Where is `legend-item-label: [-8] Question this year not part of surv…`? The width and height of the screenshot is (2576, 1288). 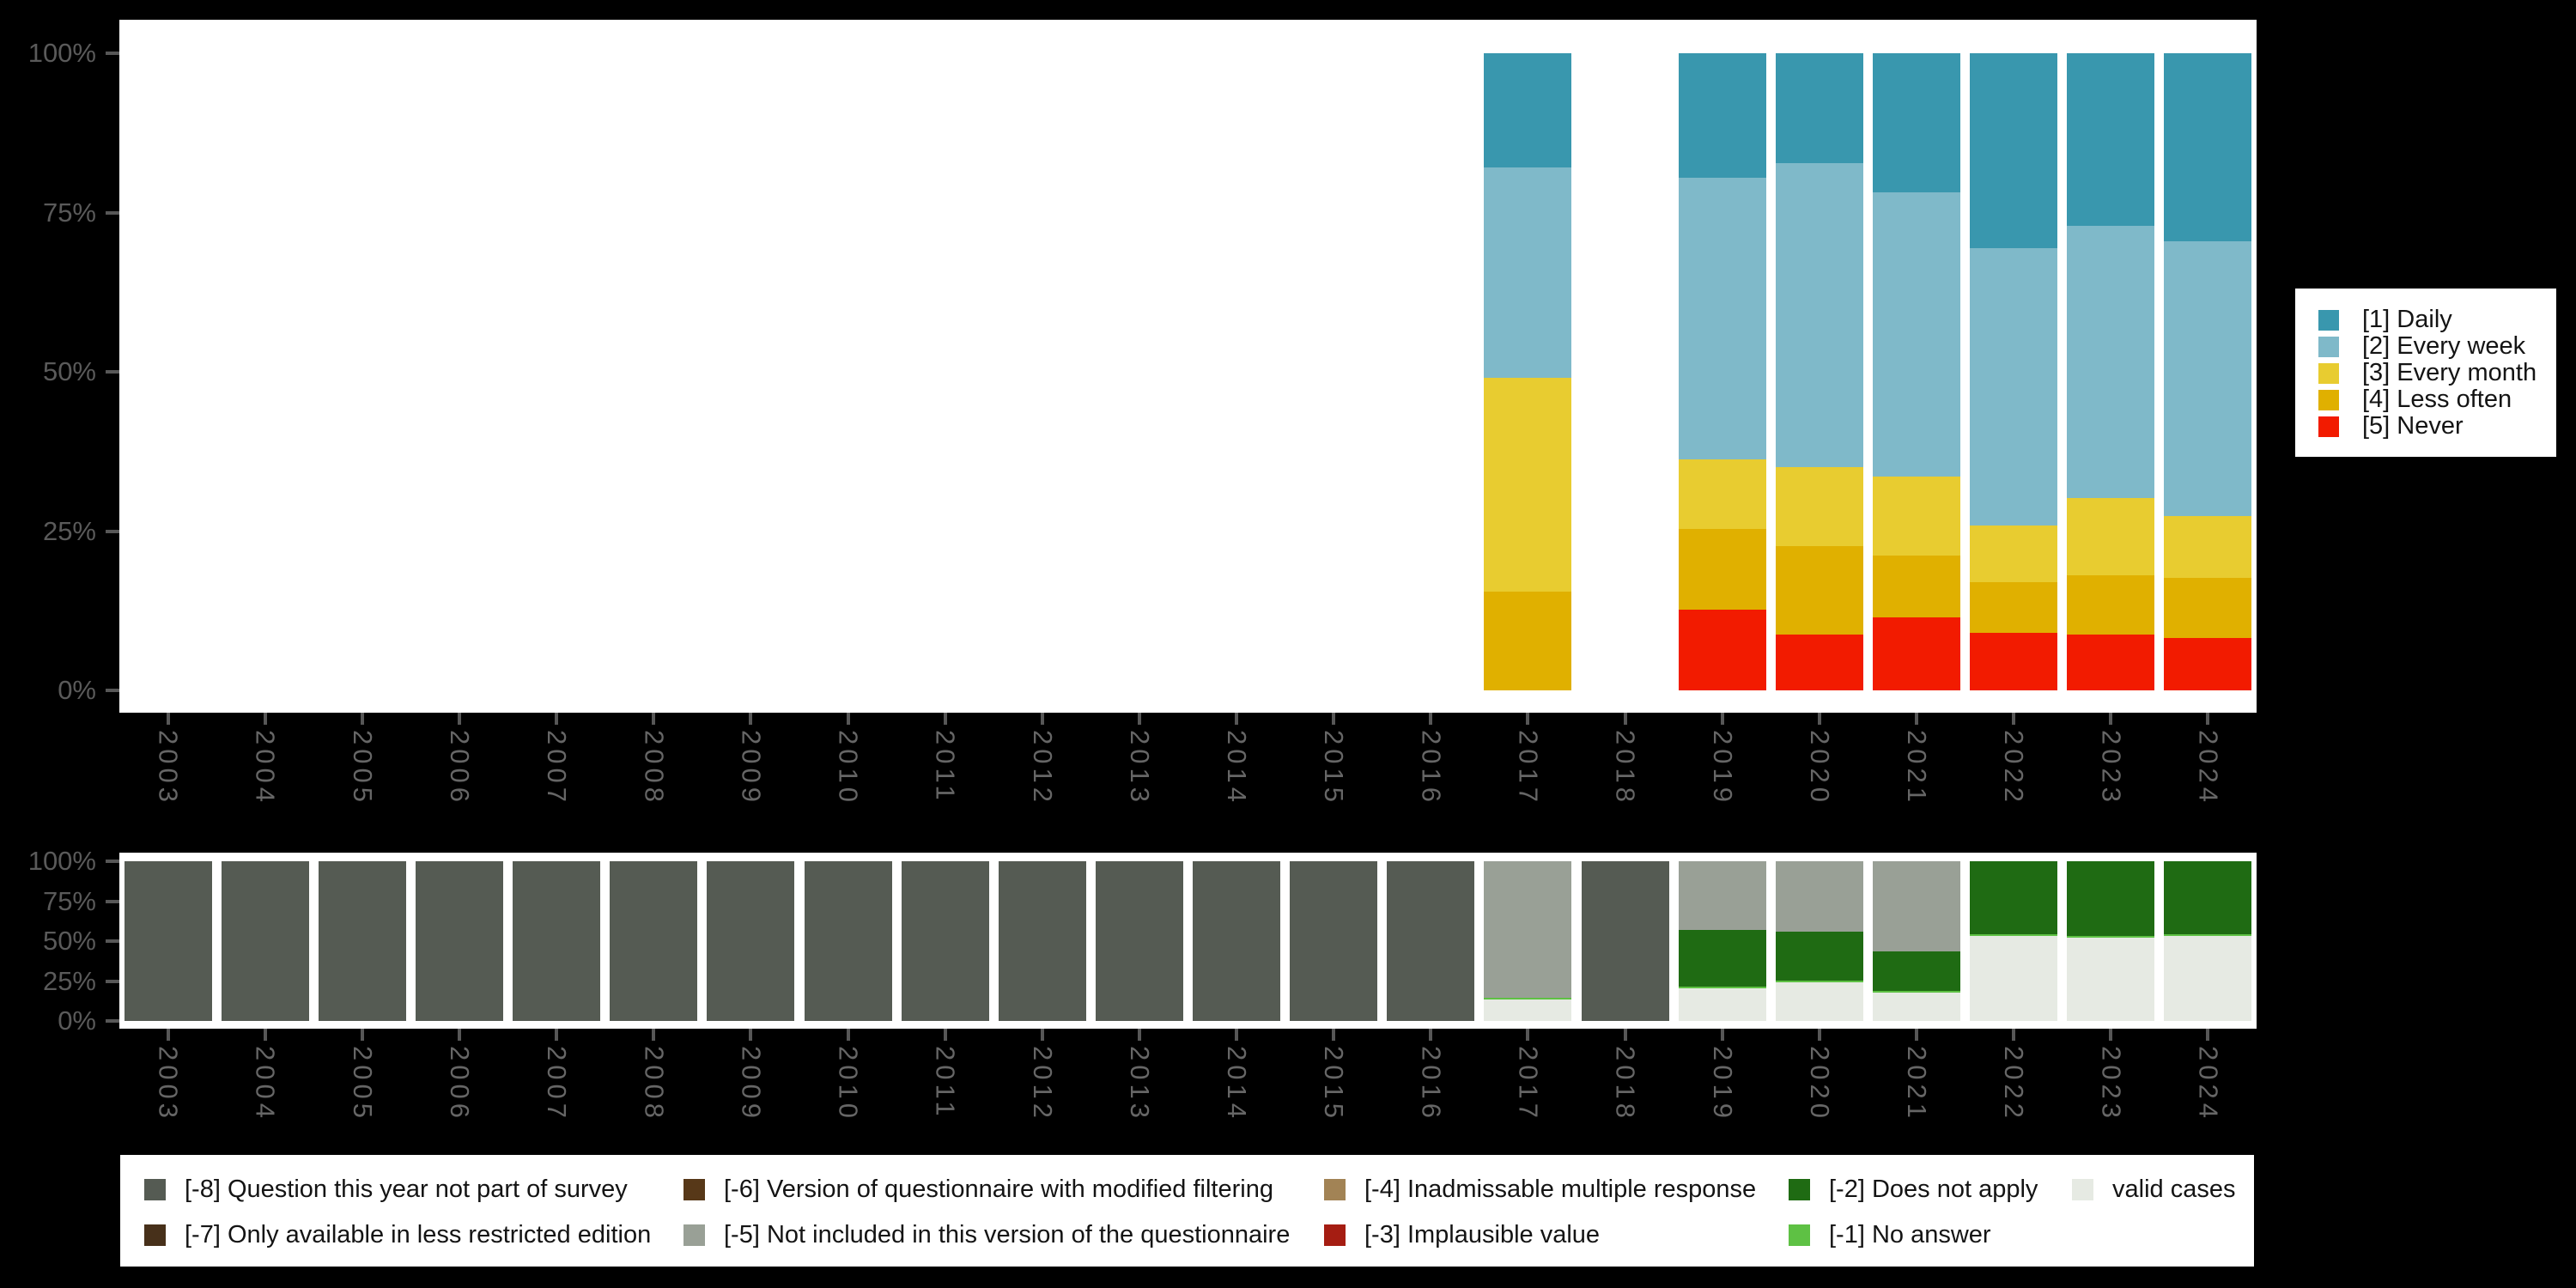 legend-item-label: [-8] Question this year not part of surv… is located at coordinates (407, 1189).